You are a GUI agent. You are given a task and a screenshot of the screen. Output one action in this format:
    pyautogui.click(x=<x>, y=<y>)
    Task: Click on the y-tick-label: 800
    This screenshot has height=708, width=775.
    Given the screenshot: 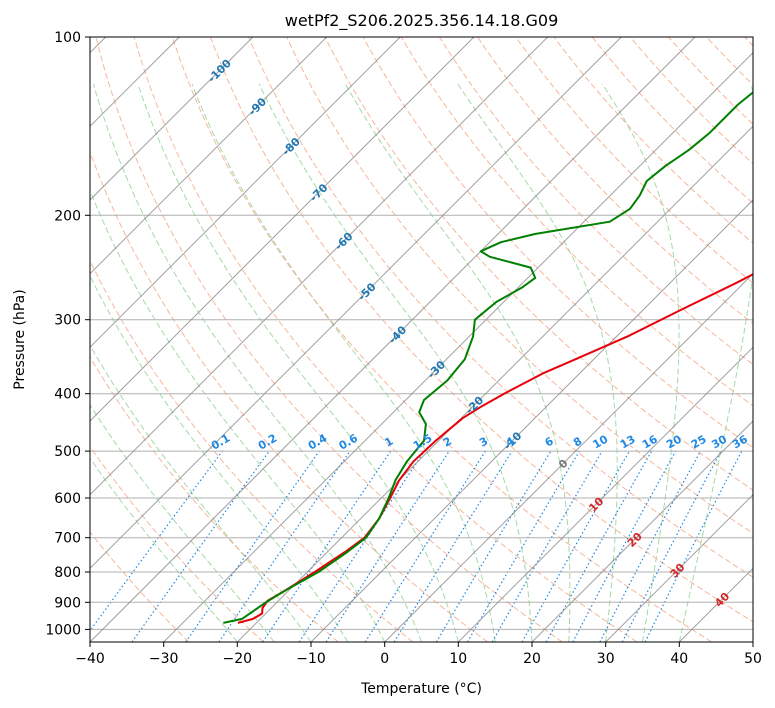 What is the action you would take?
    pyautogui.click(x=67, y=573)
    